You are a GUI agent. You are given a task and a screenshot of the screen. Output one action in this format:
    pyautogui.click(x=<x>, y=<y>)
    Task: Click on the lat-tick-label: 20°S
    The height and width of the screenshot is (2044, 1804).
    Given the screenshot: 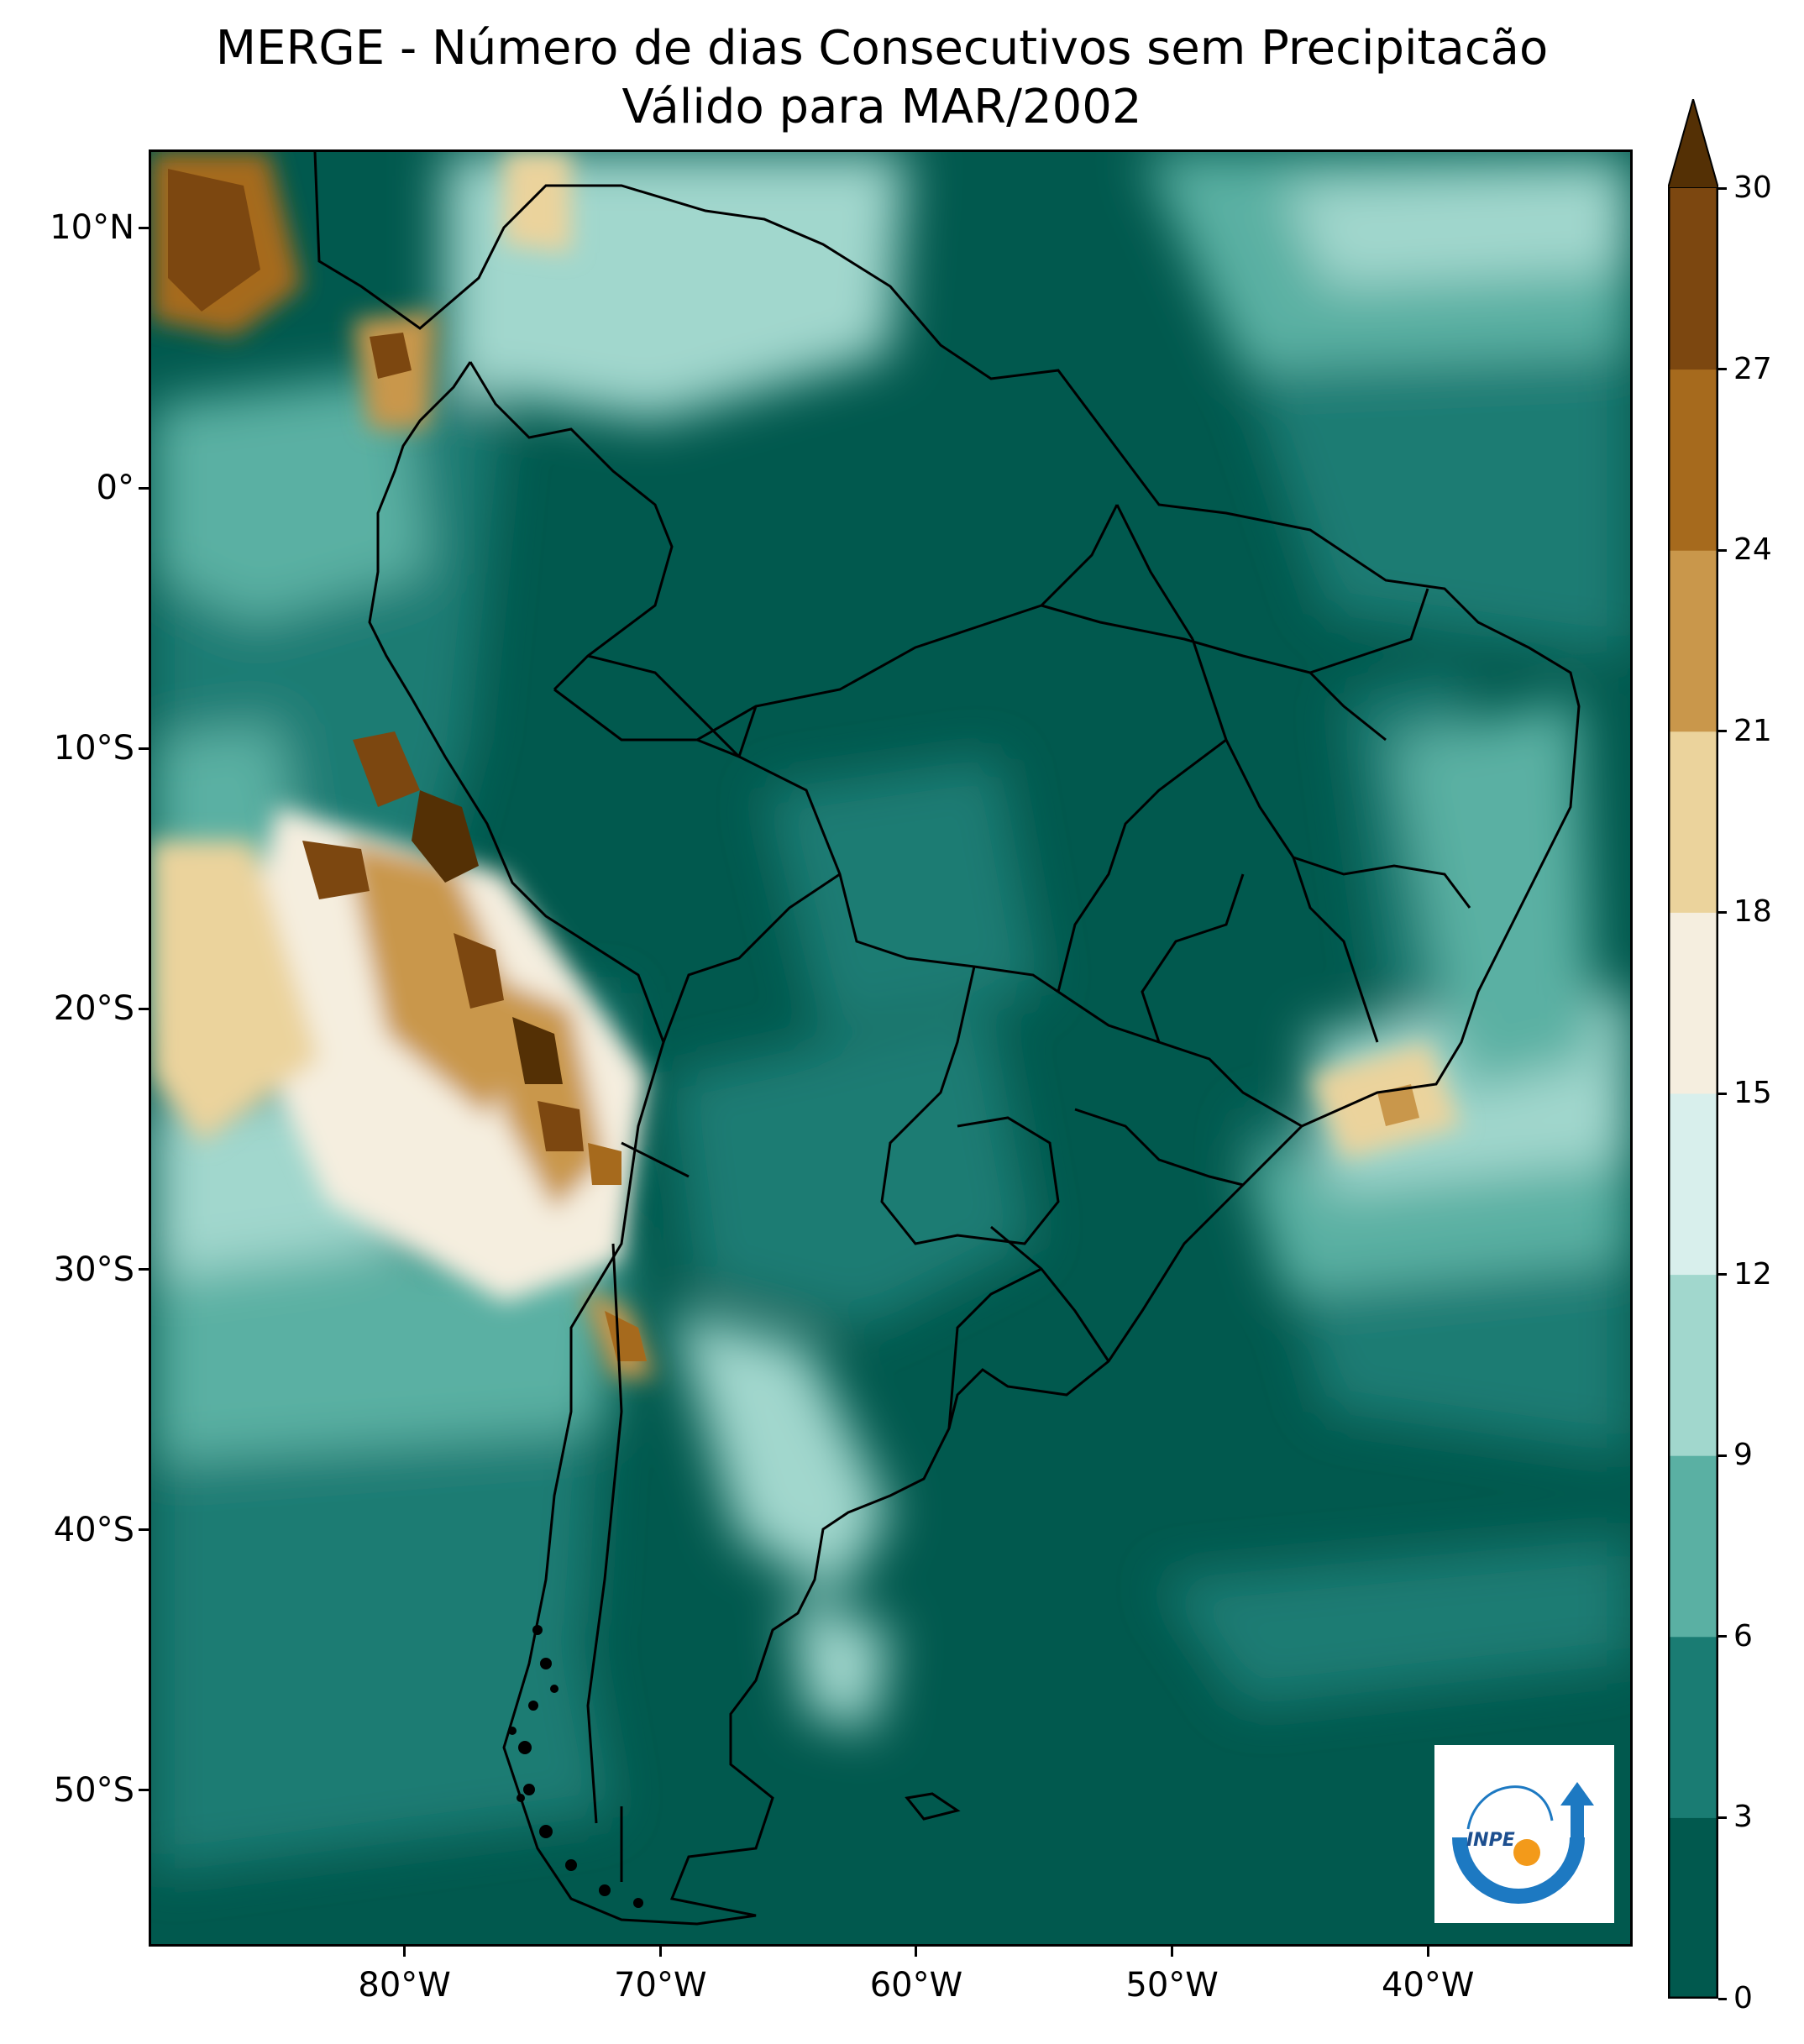 What is the action you would take?
    pyautogui.click(x=93, y=1009)
    